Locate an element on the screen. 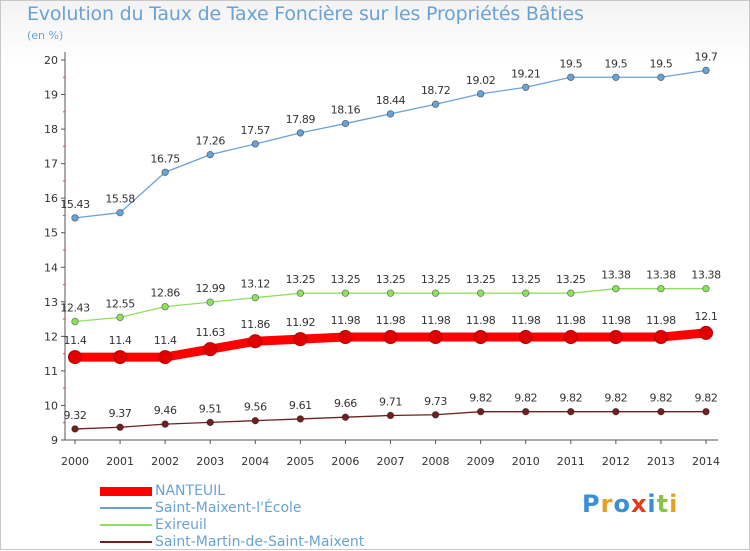 The height and width of the screenshot is (551, 750). y-tick-label: 12 is located at coordinates (51, 336).